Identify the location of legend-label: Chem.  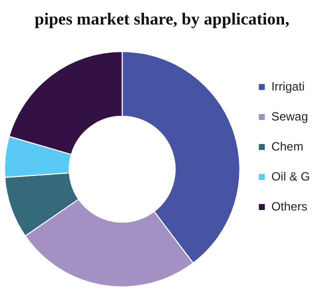
(287, 146).